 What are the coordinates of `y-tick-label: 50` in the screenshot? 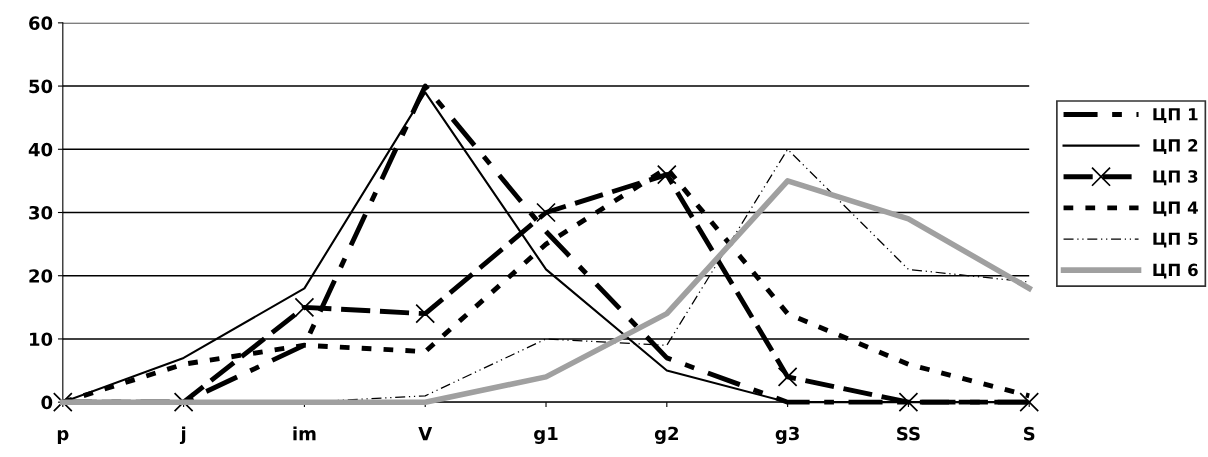 It's located at (41, 86).